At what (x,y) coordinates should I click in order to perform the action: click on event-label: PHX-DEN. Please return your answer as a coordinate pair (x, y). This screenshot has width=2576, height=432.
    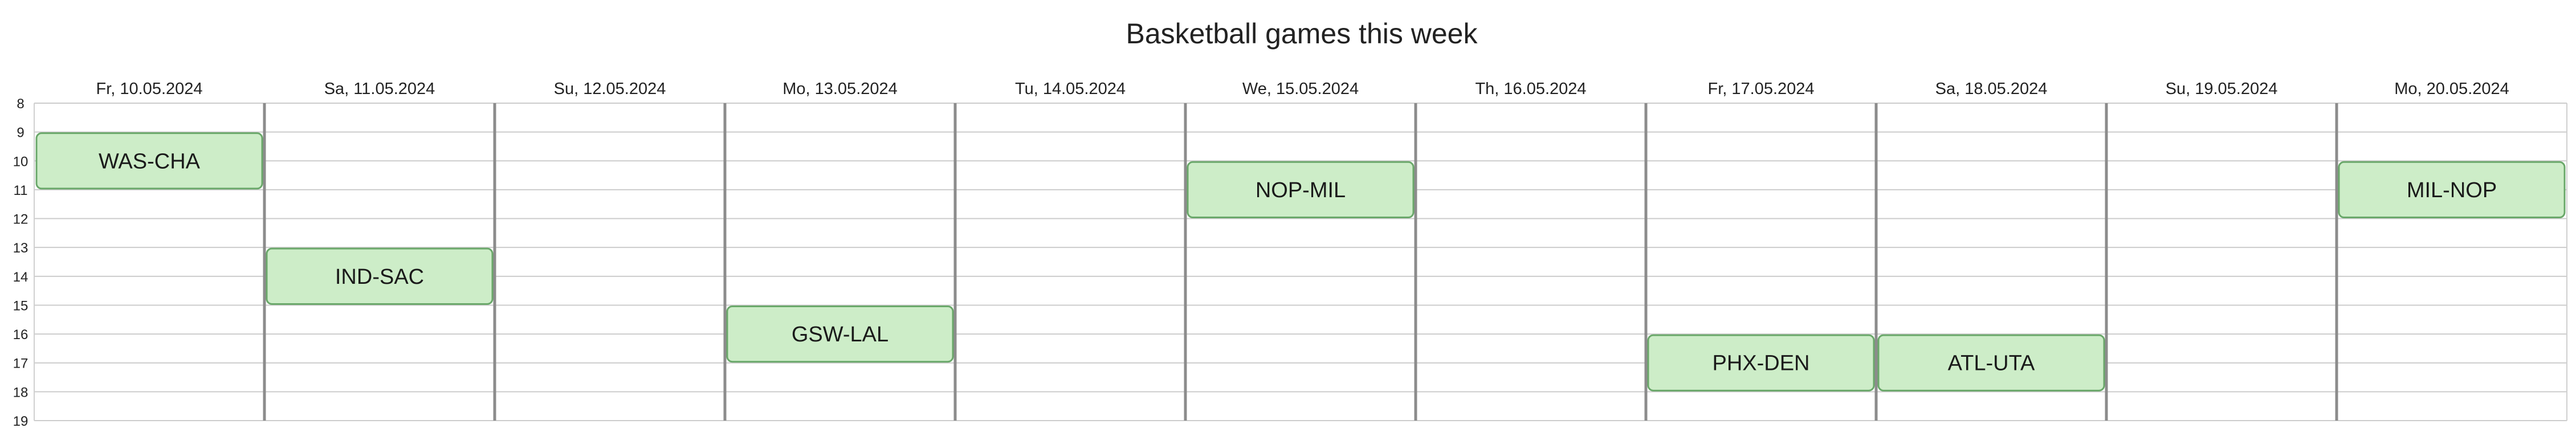
    Looking at the image, I should click on (1760, 364).